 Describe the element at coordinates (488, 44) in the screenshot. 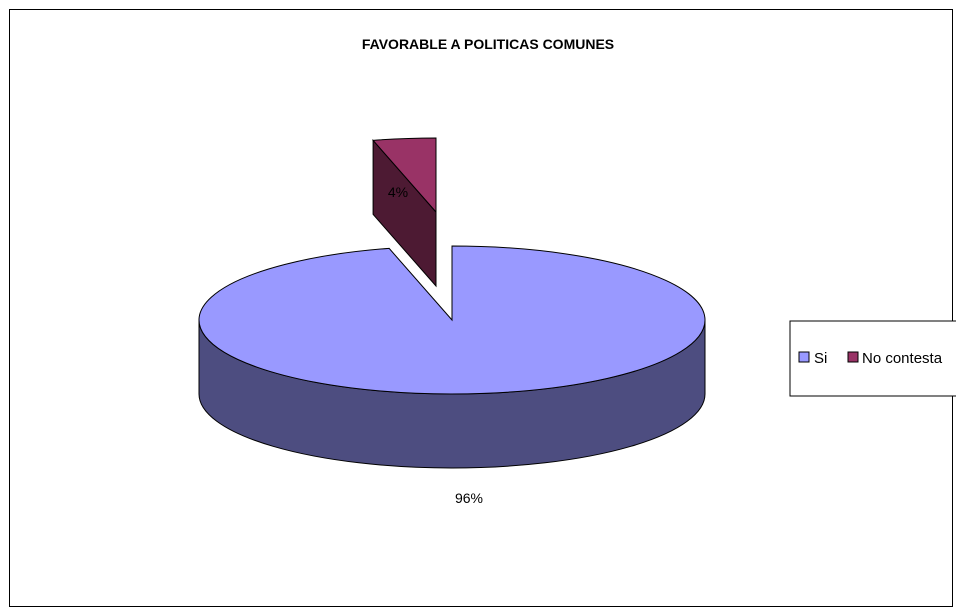

I see `chart-title: FAVORABLE A POLITICAS COMUNES` at that location.